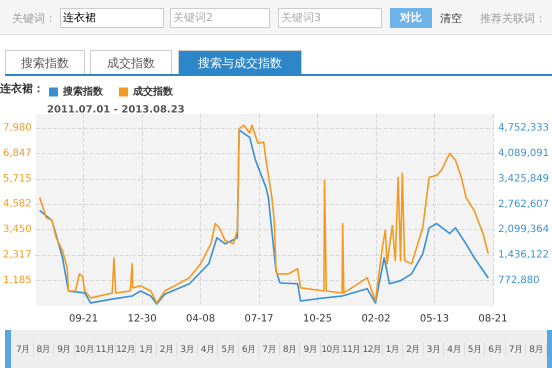 This screenshot has width=552, height=368. I want to click on x-tick-label: 10-25, so click(317, 319).